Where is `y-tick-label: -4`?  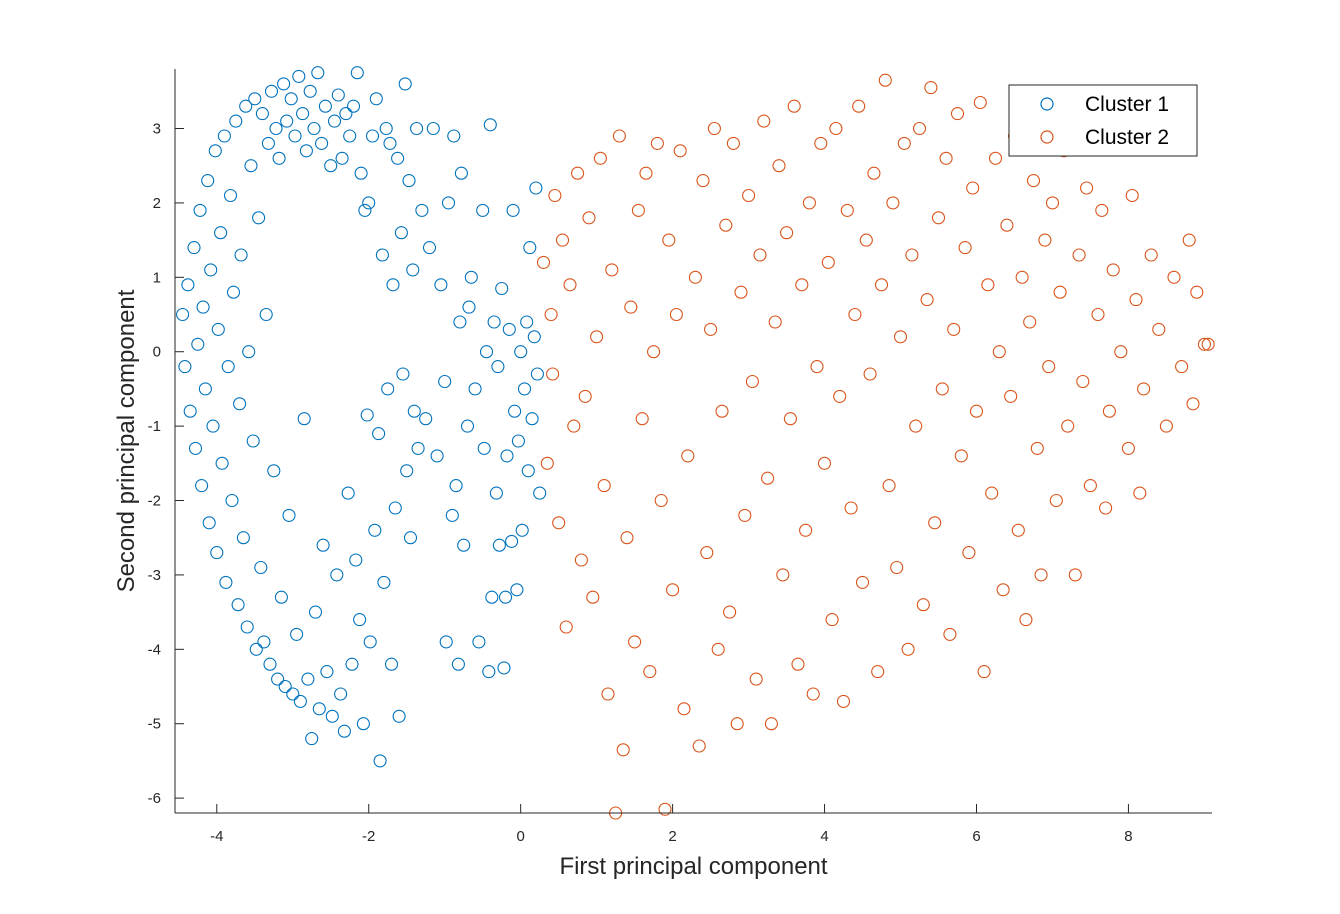 y-tick-label: -4 is located at coordinates (154, 649).